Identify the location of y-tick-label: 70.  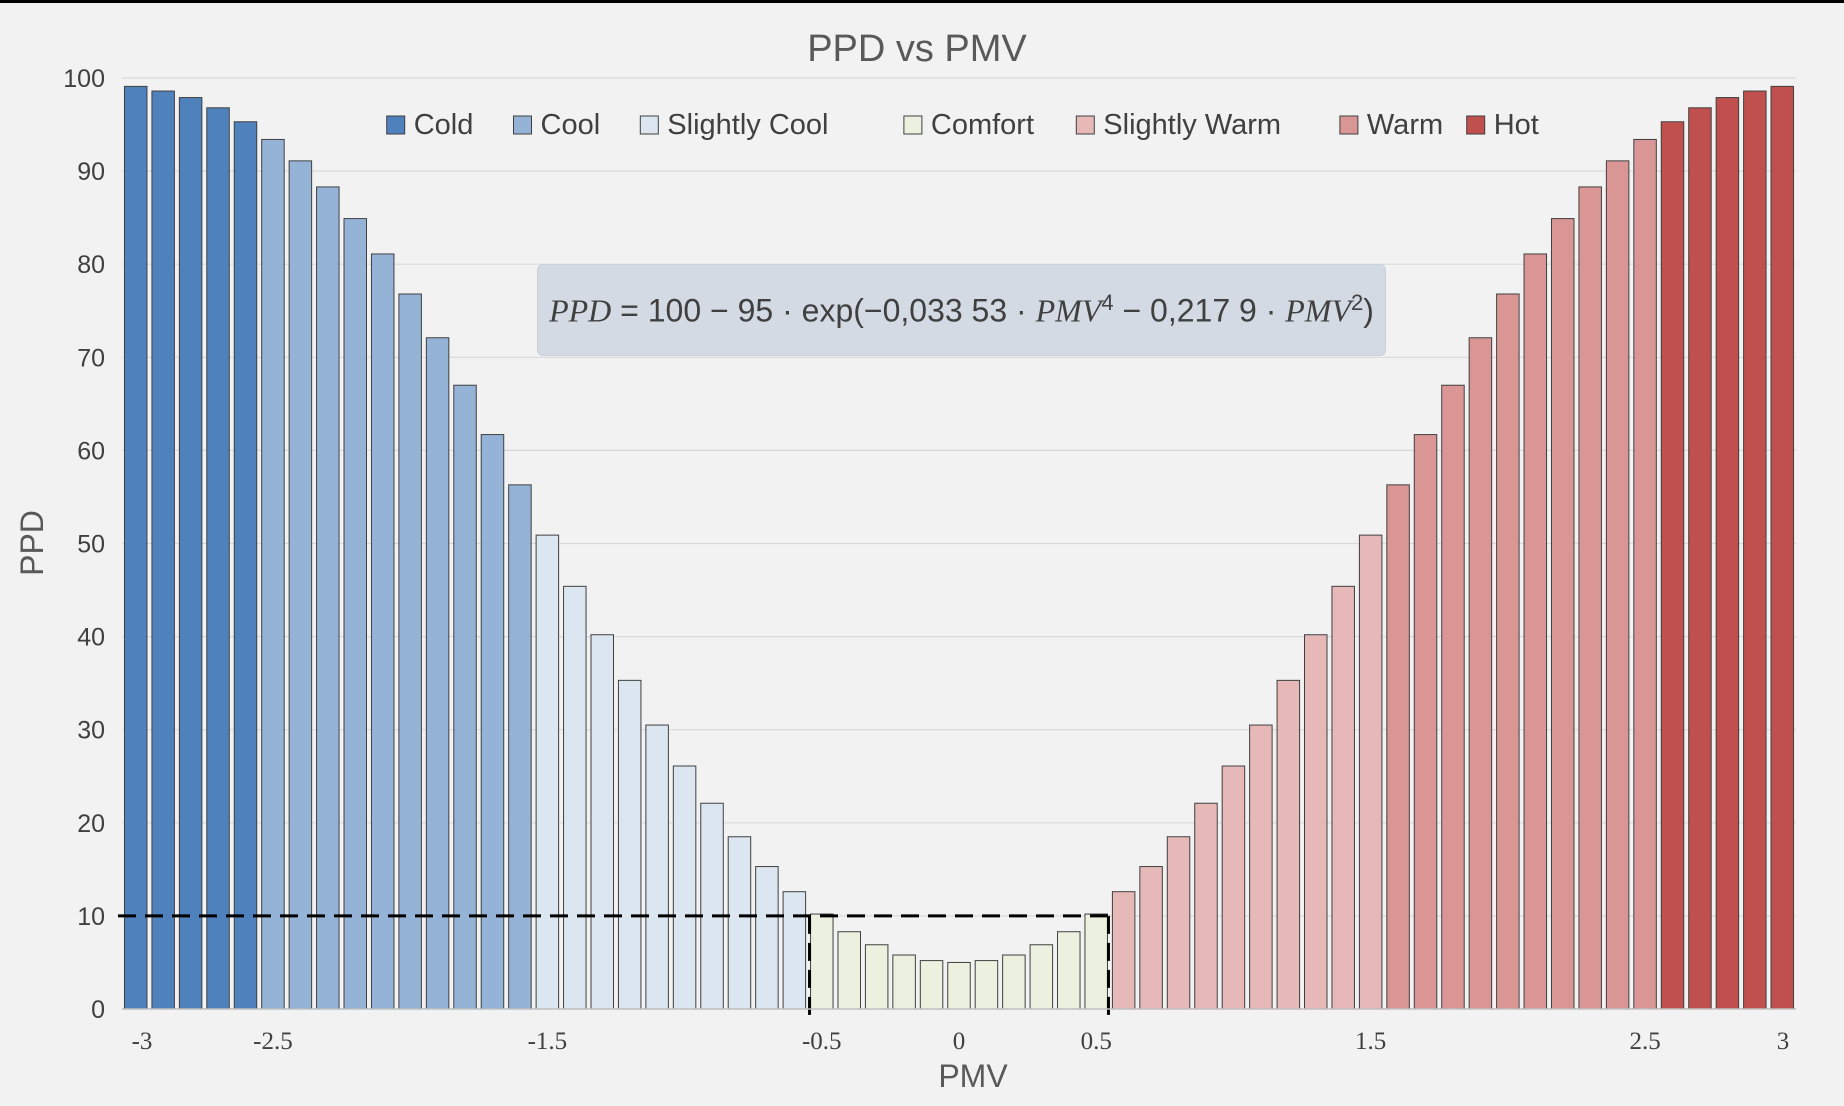
(91, 358).